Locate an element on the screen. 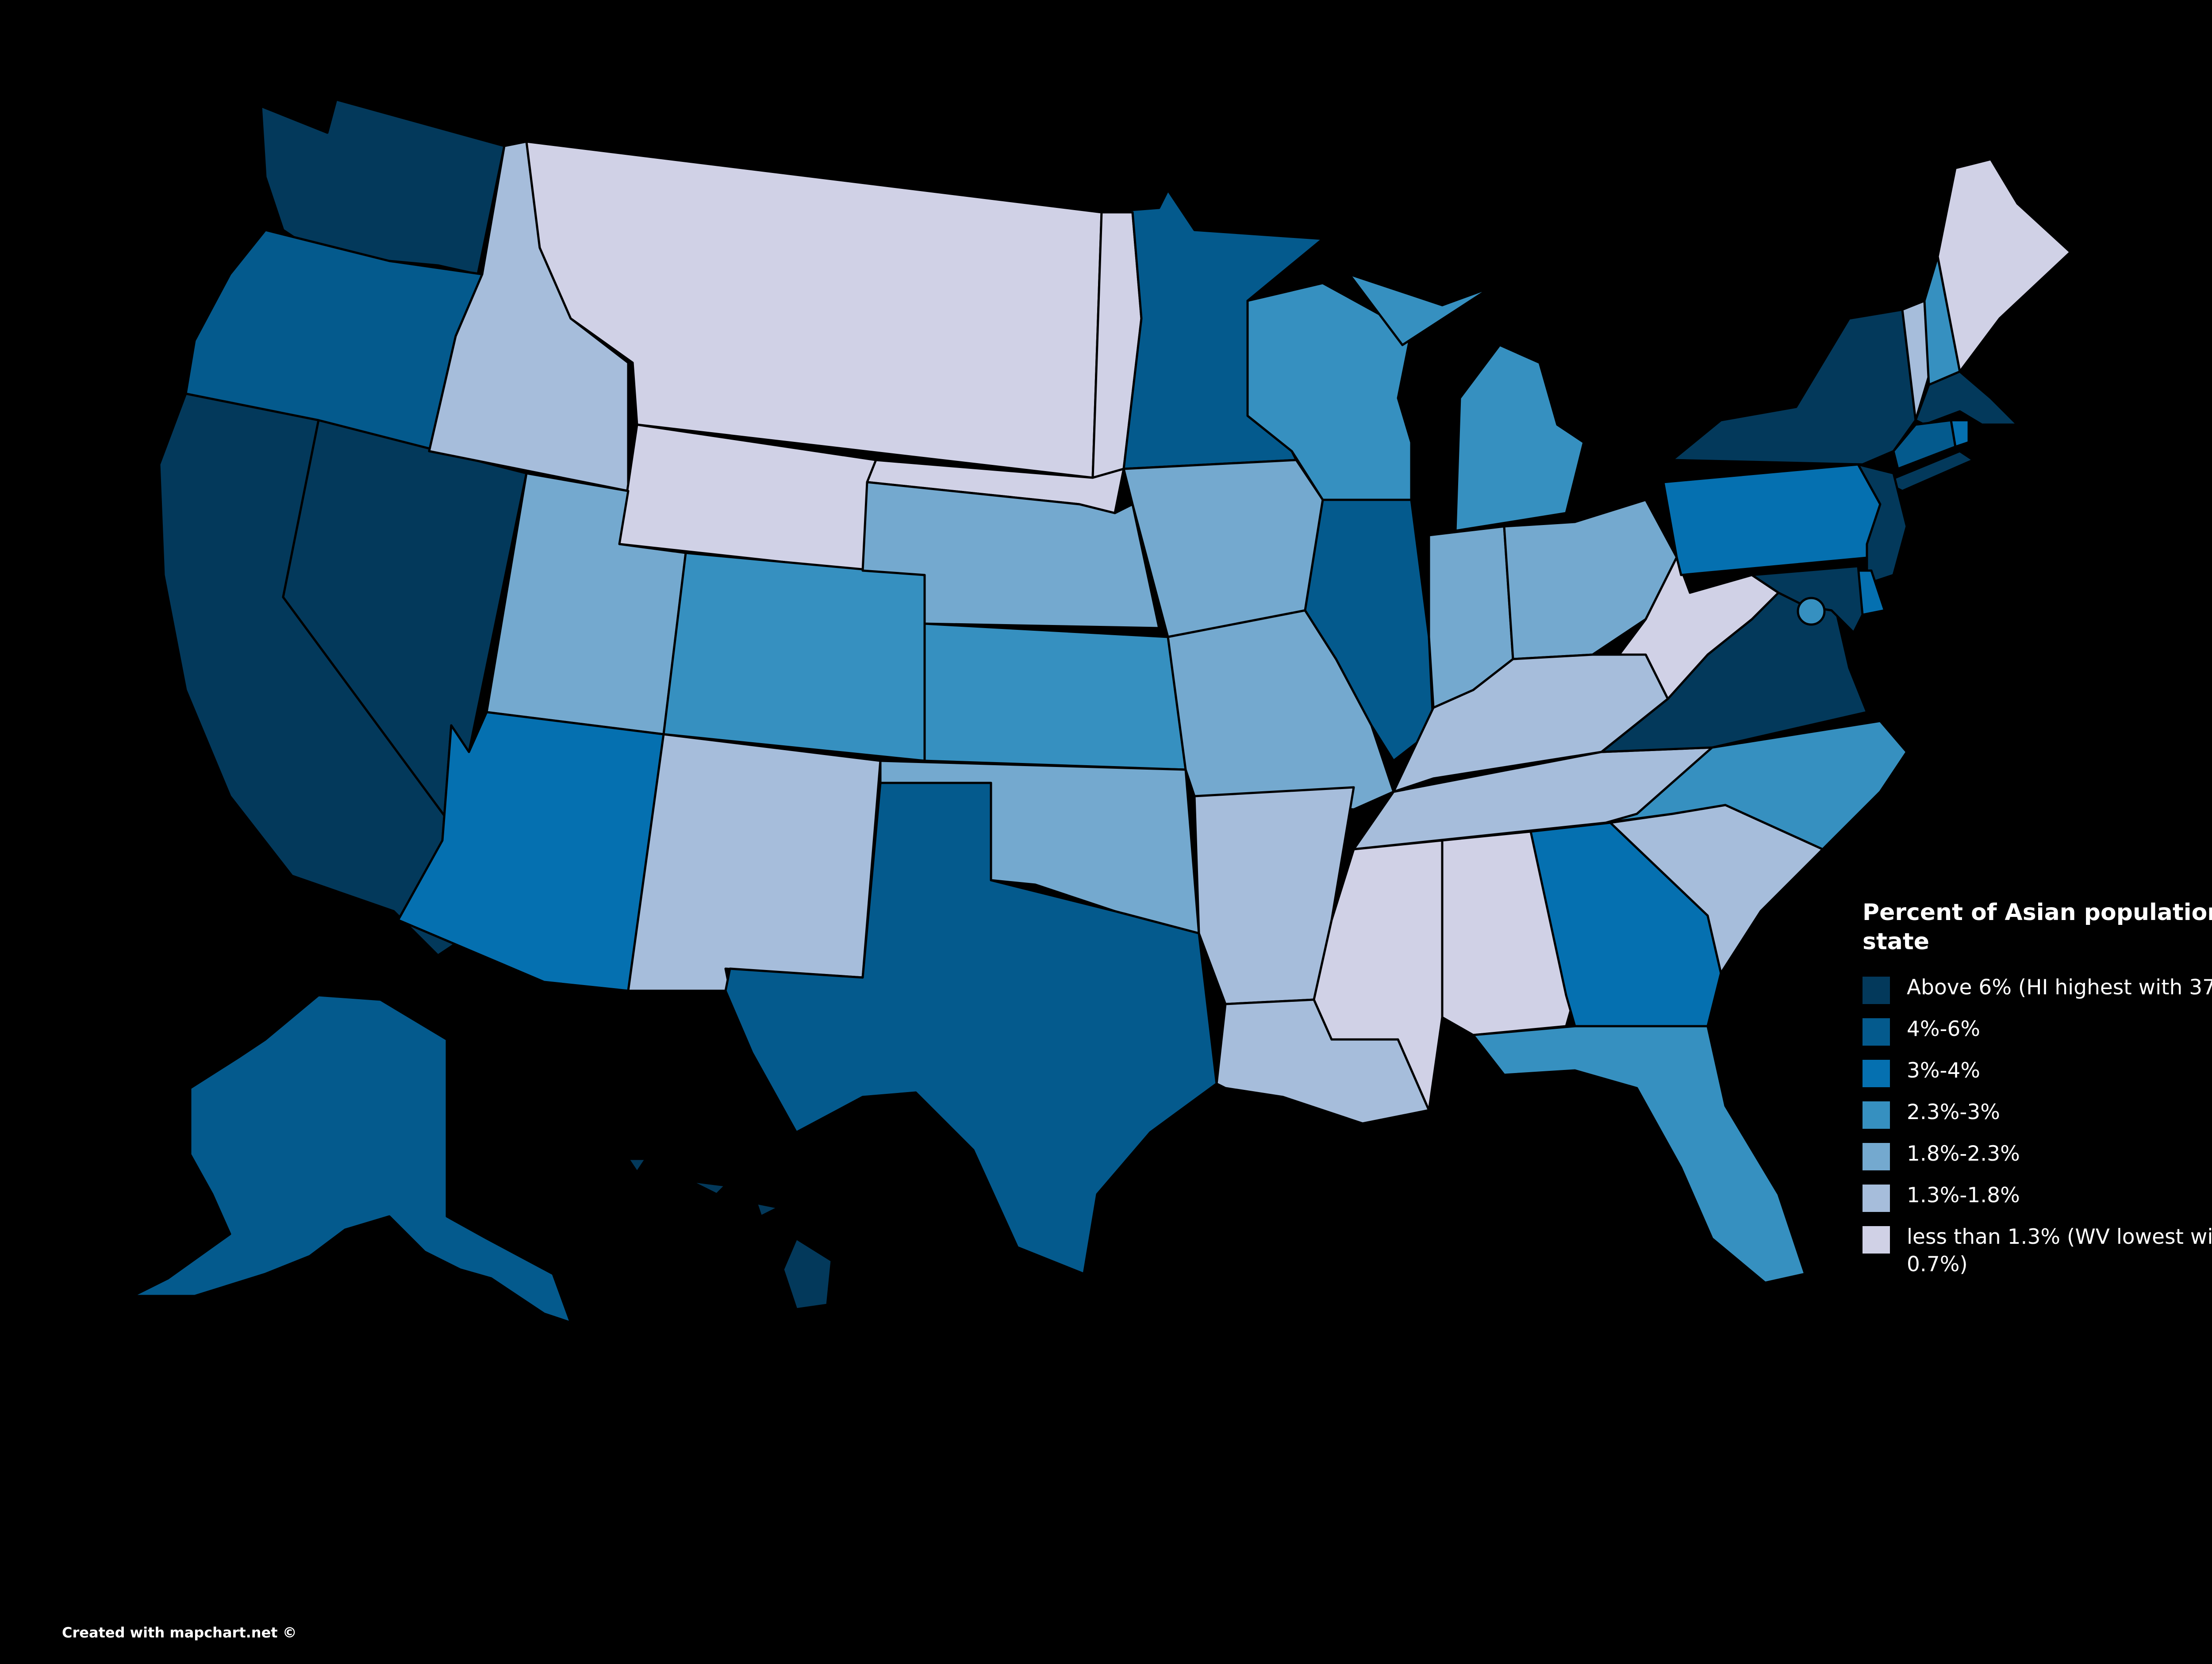 Image resolution: width=2212 pixels, height=1664 pixels. state-KS is located at coordinates (1055, 696).